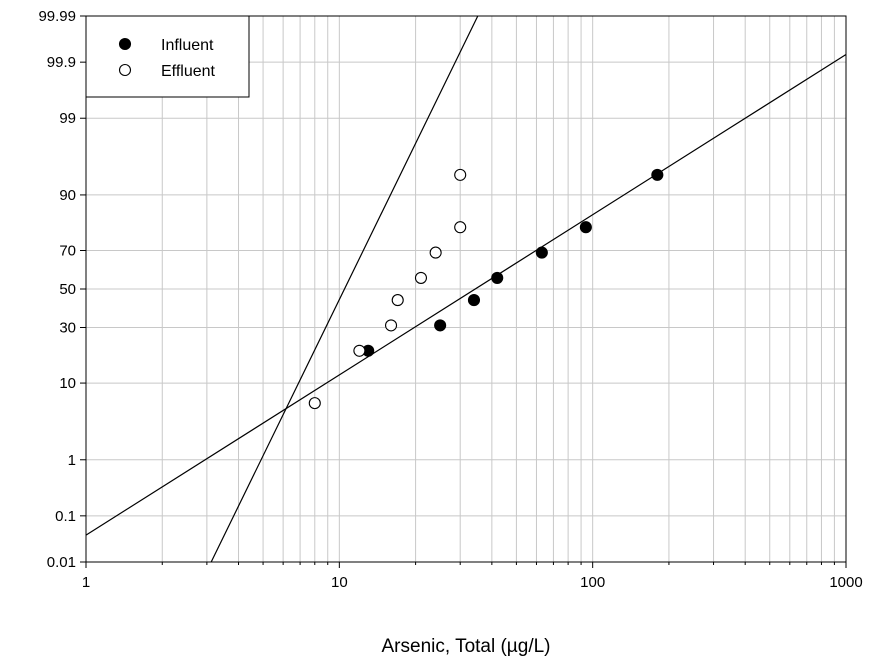 This screenshot has width=873, height=661. What do you see at coordinates (486, 289) in the screenshot?
I see `data-points` at bounding box center [486, 289].